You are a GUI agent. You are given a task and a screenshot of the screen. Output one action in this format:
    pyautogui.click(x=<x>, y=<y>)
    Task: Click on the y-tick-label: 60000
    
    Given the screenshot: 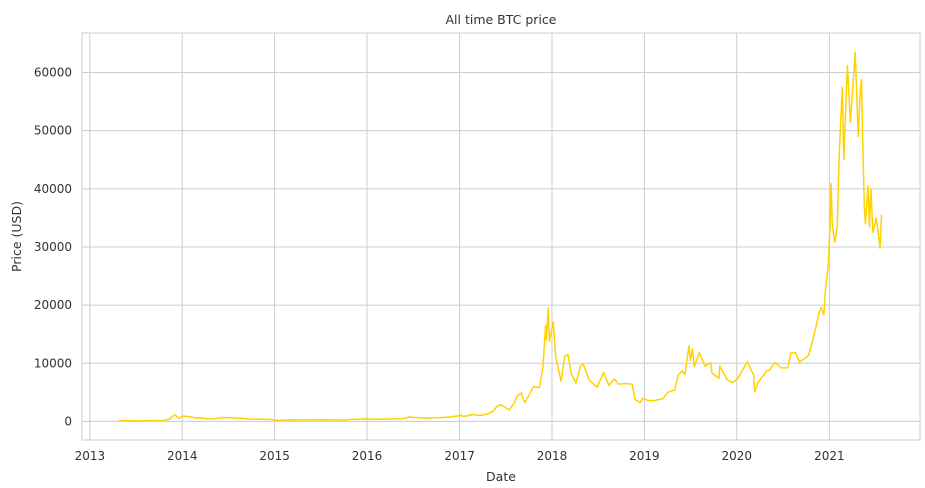 What is the action you would take?
    pyautogui.click(x=53, y=73)
    